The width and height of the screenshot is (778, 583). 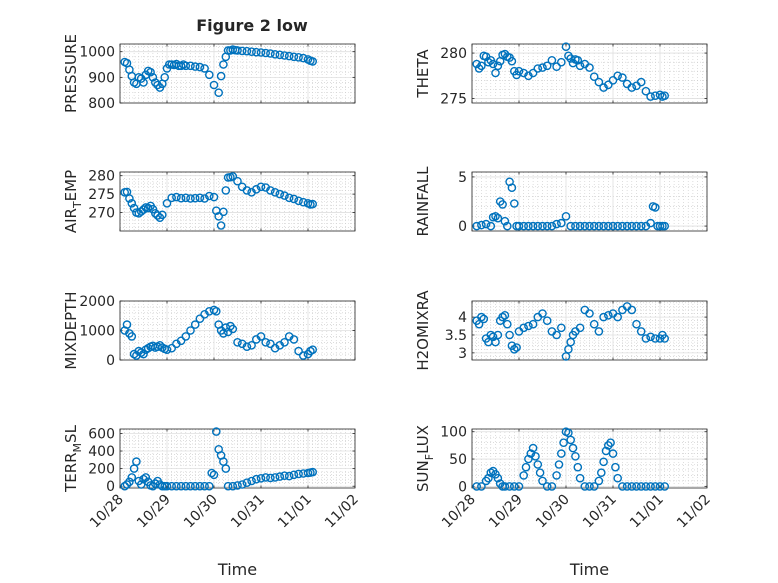 What do you see at coordinates (694, 512) in the screenshot?
I see `x-tick-label: 11/02` at bounding box center [694, 512].